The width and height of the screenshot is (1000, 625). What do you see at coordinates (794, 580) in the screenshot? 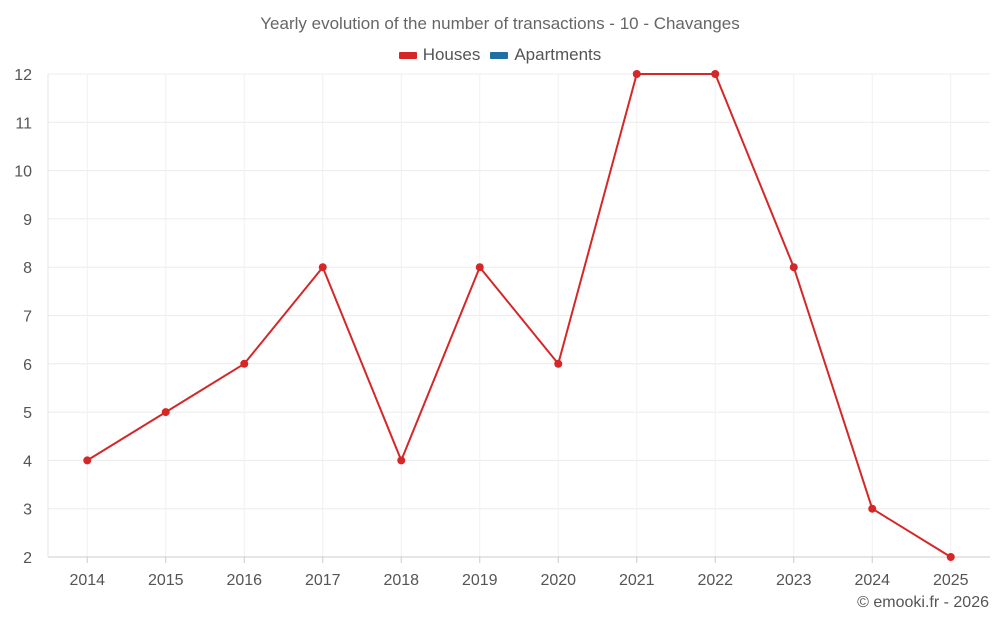
I see `x-tick-label: 2023` at bounding box center [794, 580].